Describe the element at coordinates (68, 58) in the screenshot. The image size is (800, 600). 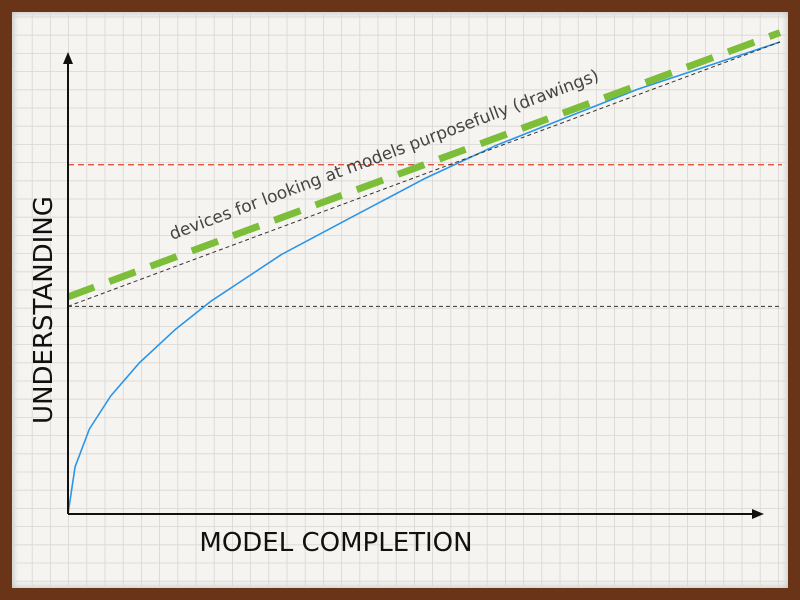
I see `y-axis-arrow-icon` at that location.